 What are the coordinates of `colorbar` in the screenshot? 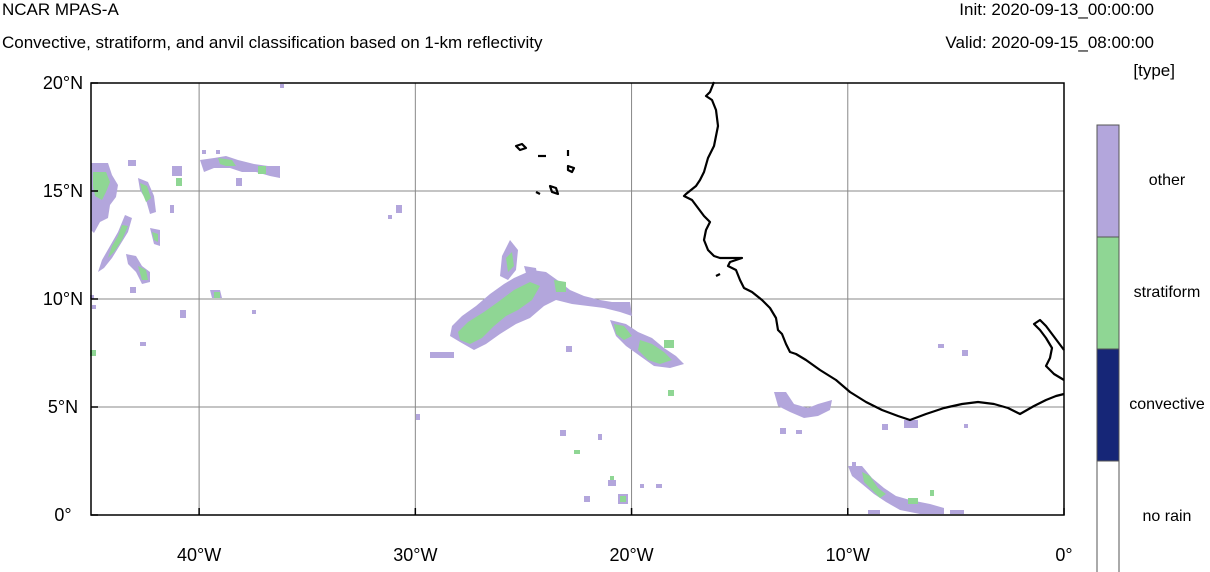 It's located at (1108, 348).